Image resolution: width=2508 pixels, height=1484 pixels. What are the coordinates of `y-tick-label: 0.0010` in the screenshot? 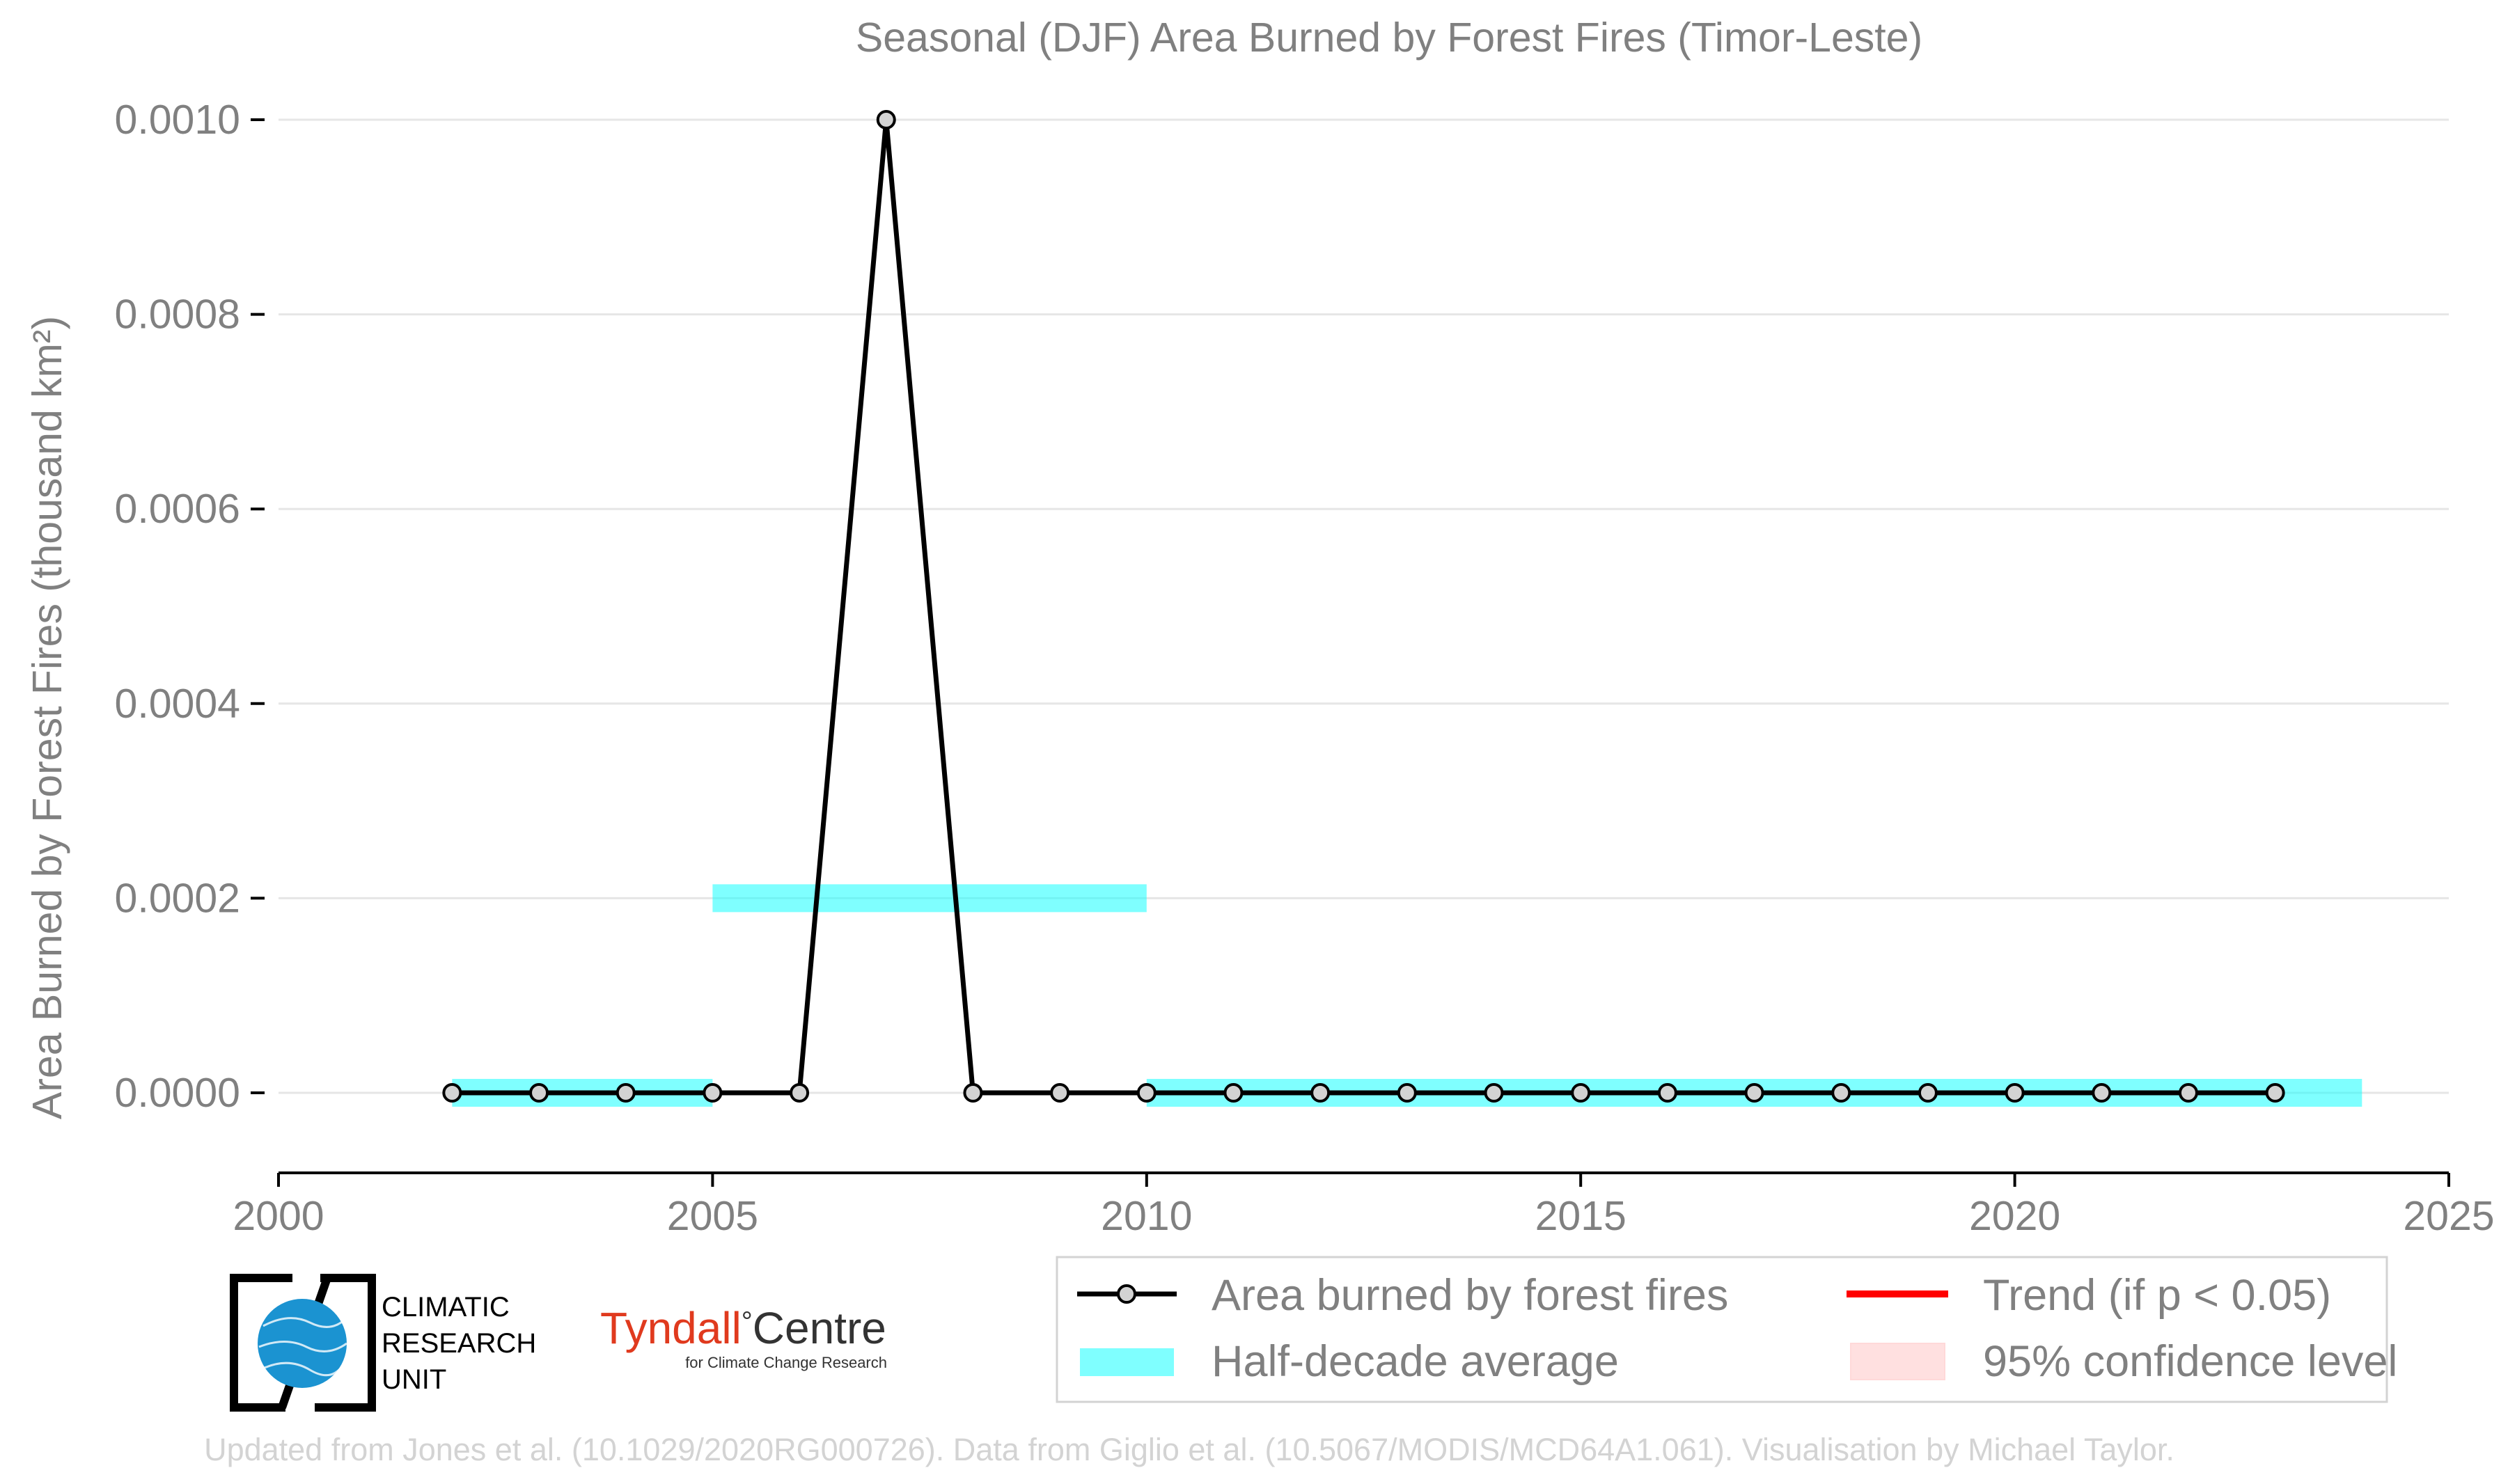 It's located at (177, 120).